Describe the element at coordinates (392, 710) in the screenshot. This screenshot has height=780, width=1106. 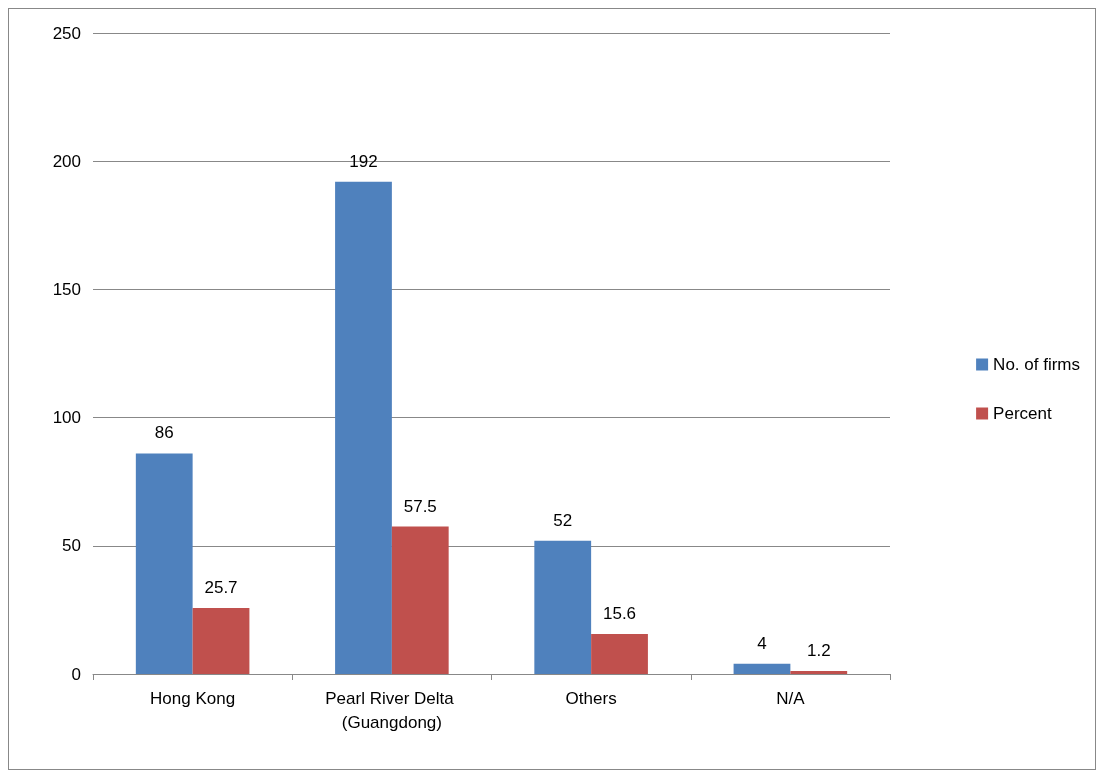
I see `x-tick-label: Pearl River Delta (Guangdong)` at that location.